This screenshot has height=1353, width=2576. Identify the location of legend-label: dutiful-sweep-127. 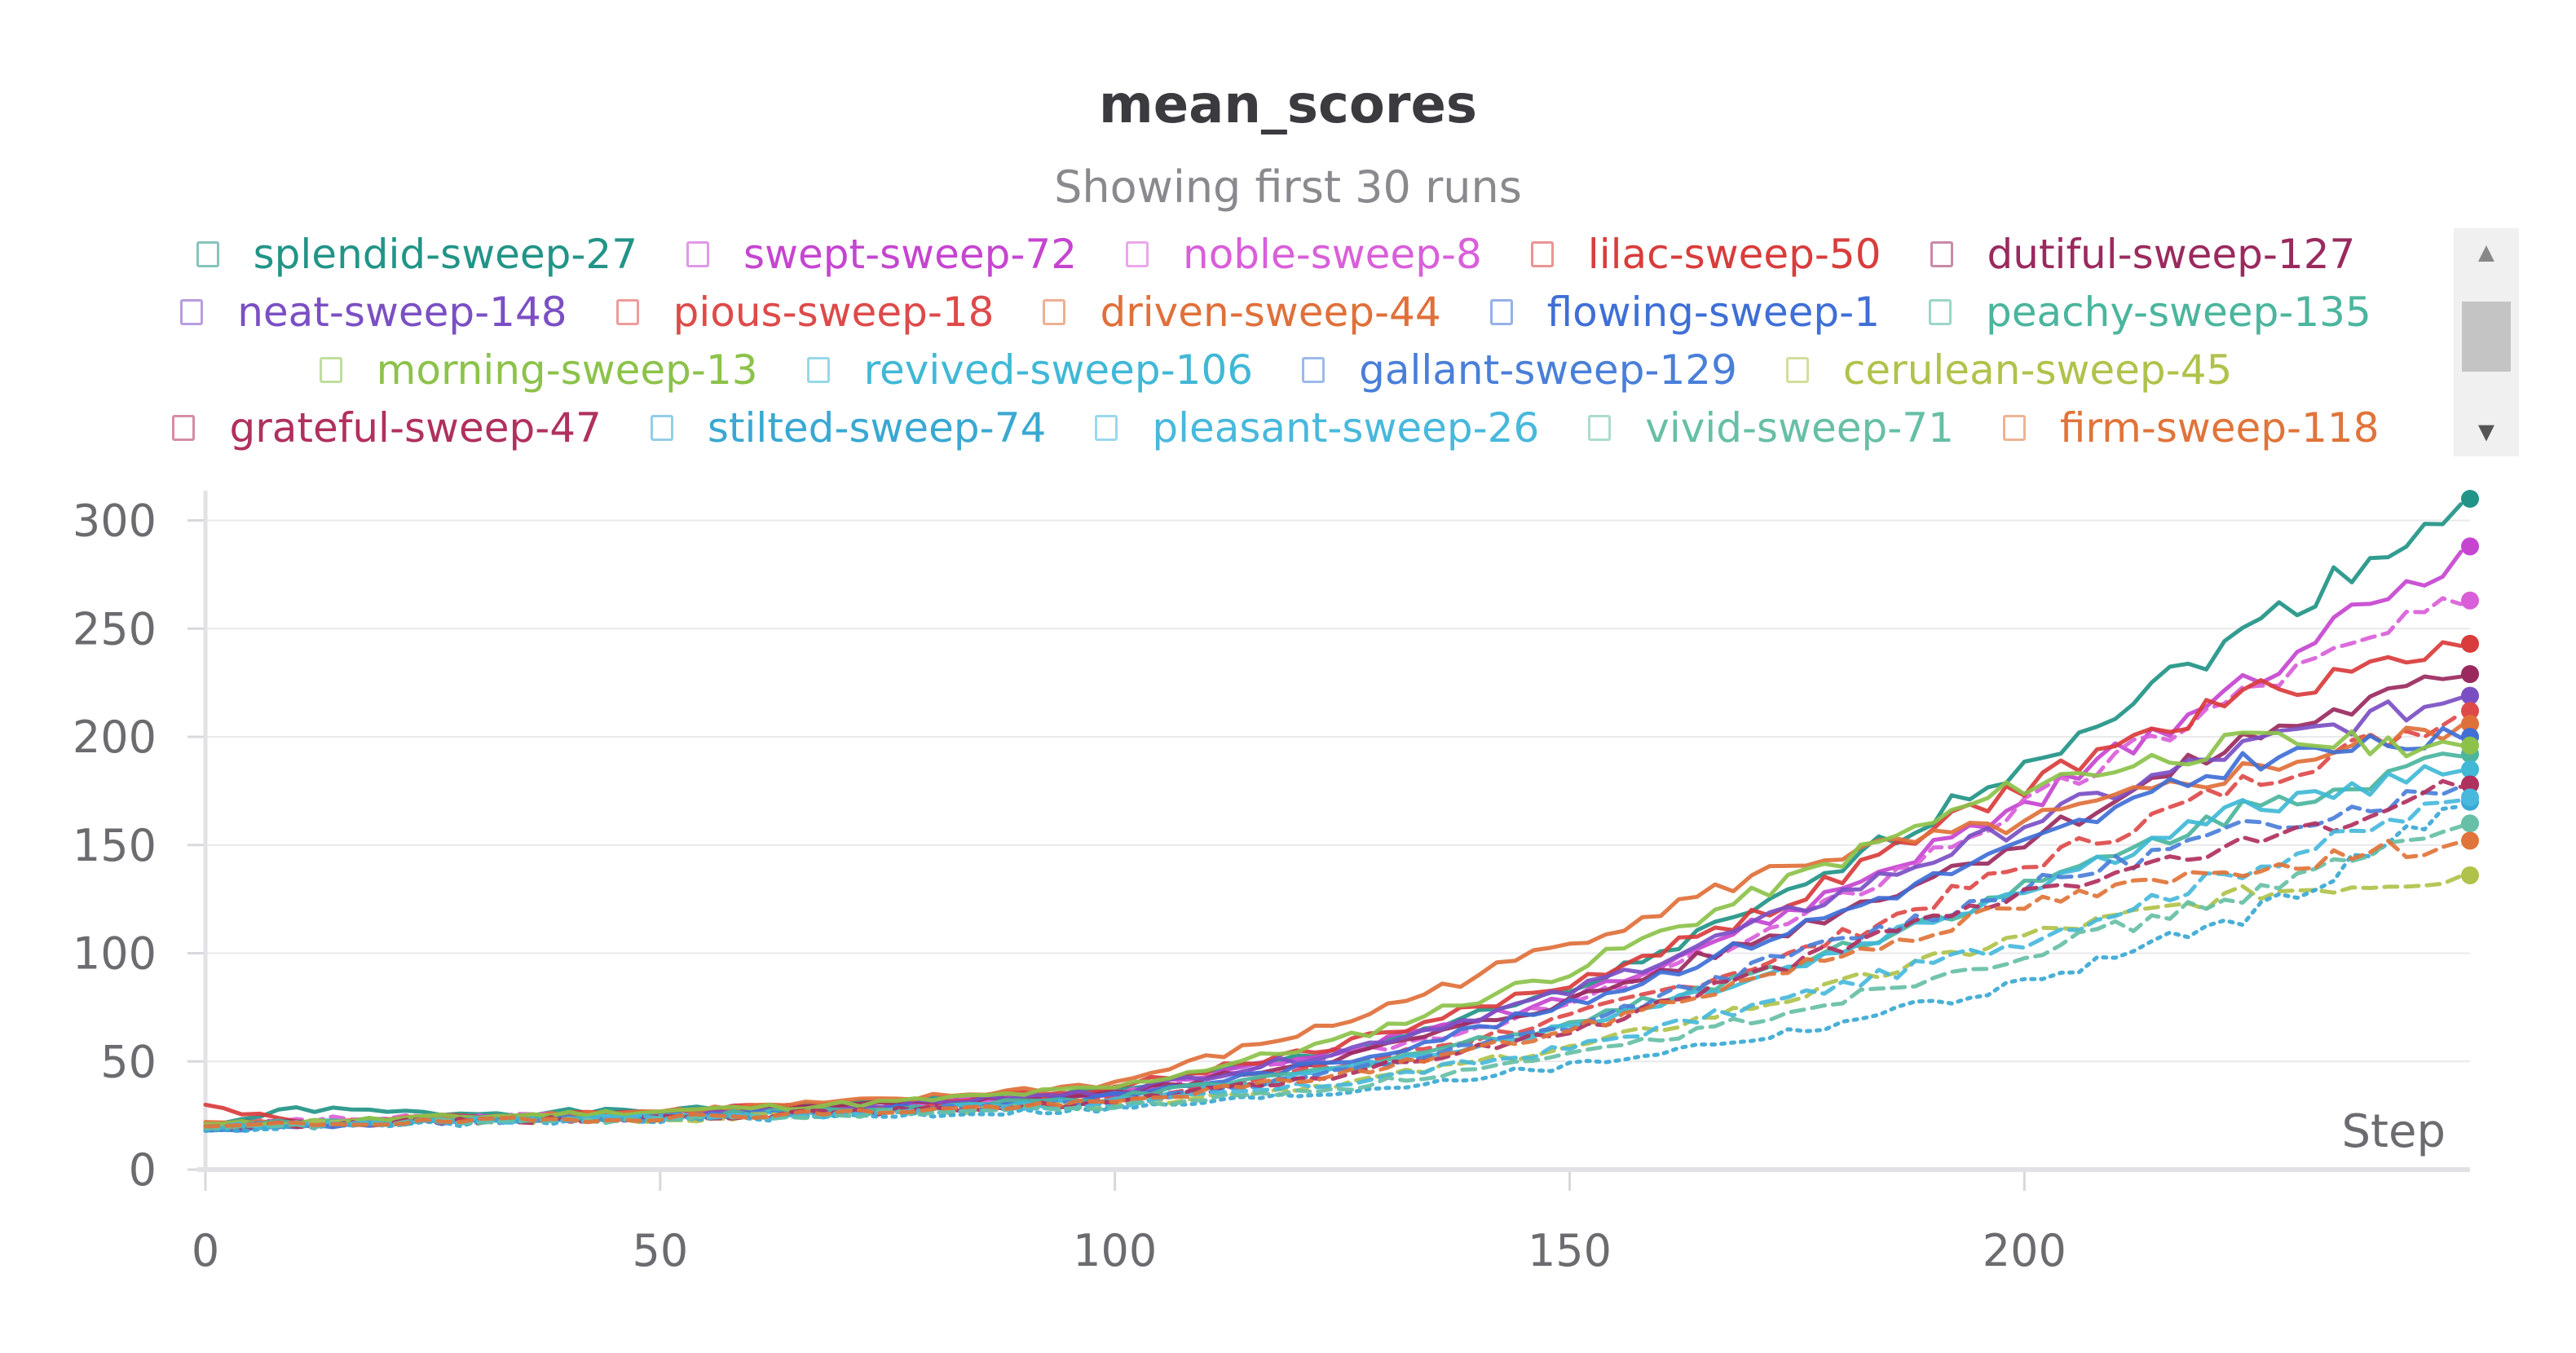
(2171, 254).